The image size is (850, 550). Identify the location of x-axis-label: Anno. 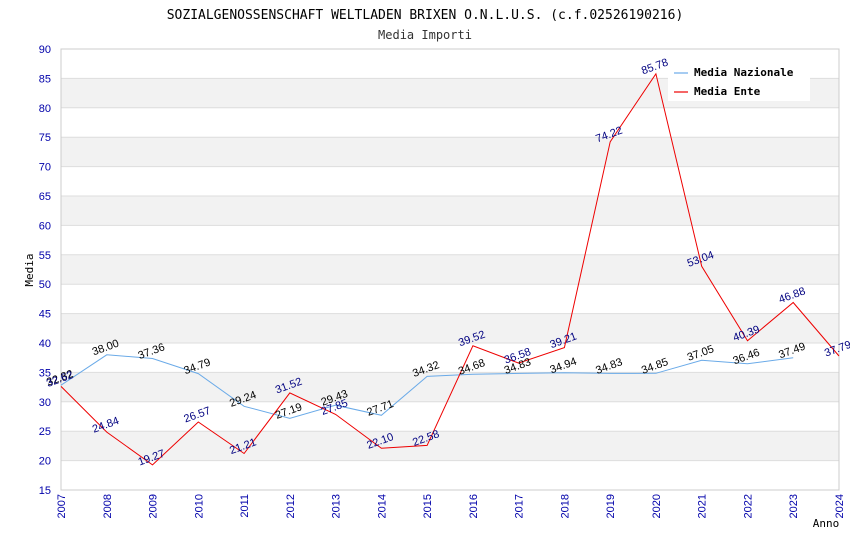
(826, 523).